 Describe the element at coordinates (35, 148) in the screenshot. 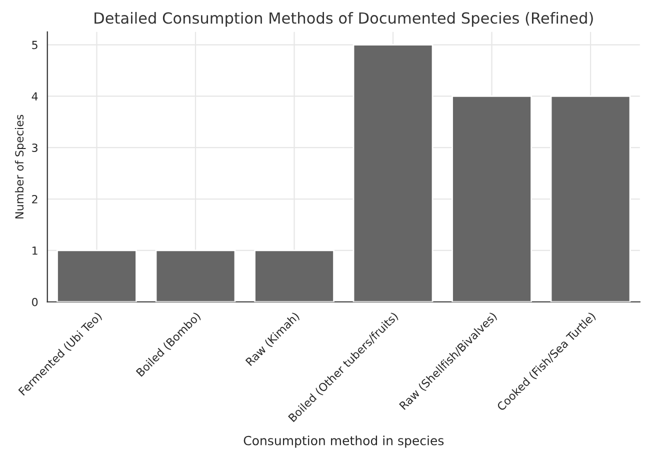

I see `y-tick-label: 3` at that location.